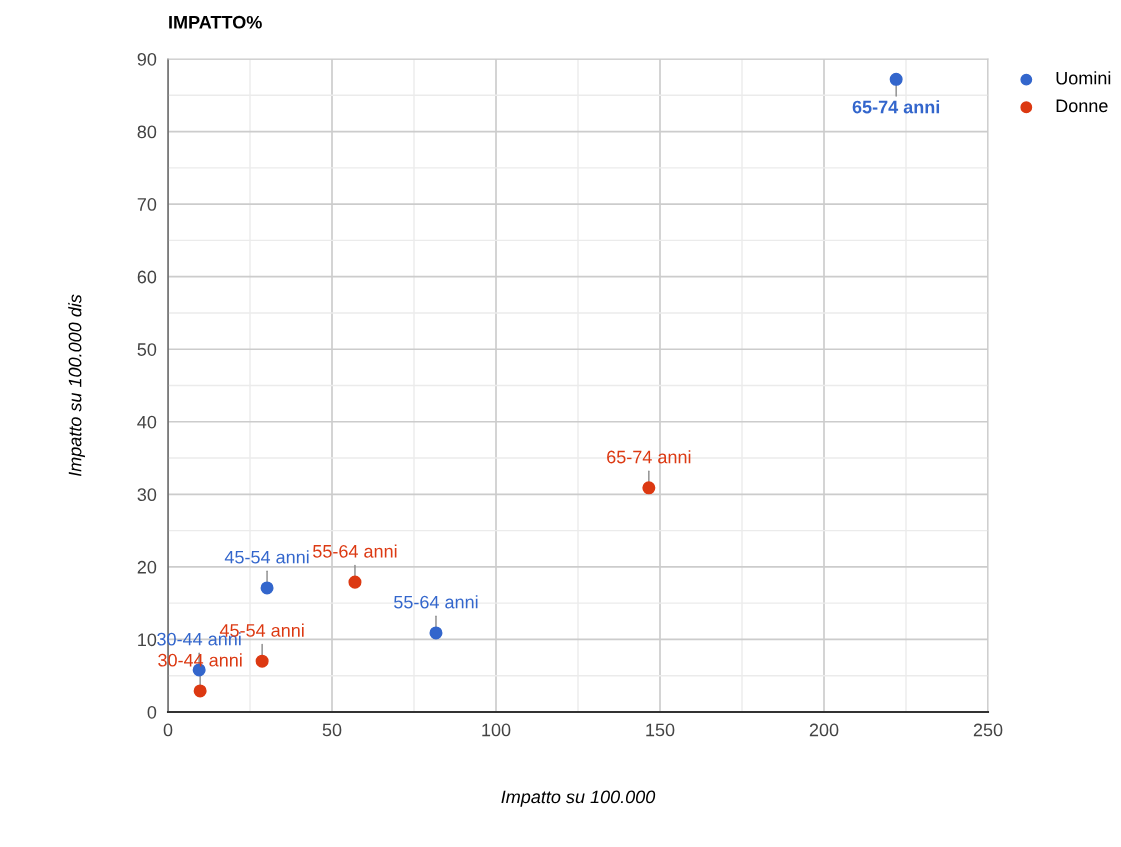  What do you see at coordinates (147, 495) in the screenshot?
I see `y-tick-label: 30` at bounding box center [147, 495].